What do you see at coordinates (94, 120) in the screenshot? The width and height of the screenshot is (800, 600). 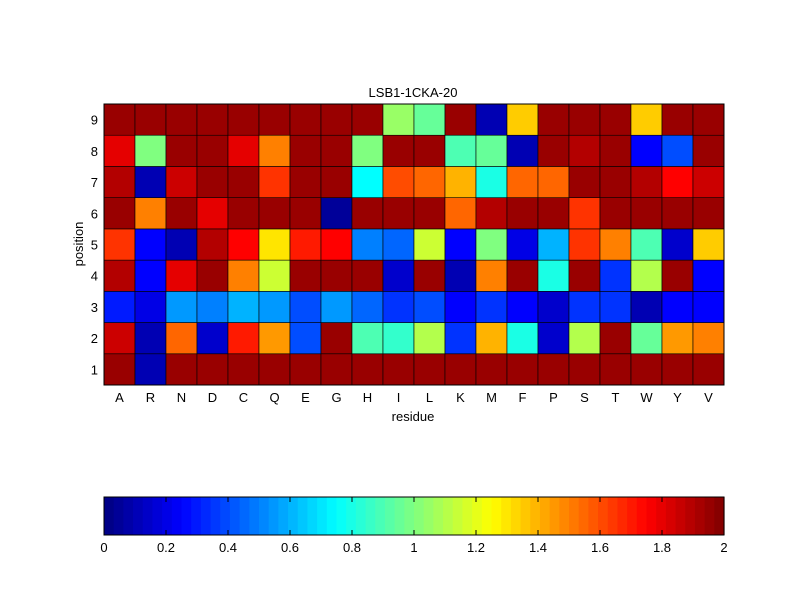 I see `y-tick-label: 9` at bounding box center [94, 120].